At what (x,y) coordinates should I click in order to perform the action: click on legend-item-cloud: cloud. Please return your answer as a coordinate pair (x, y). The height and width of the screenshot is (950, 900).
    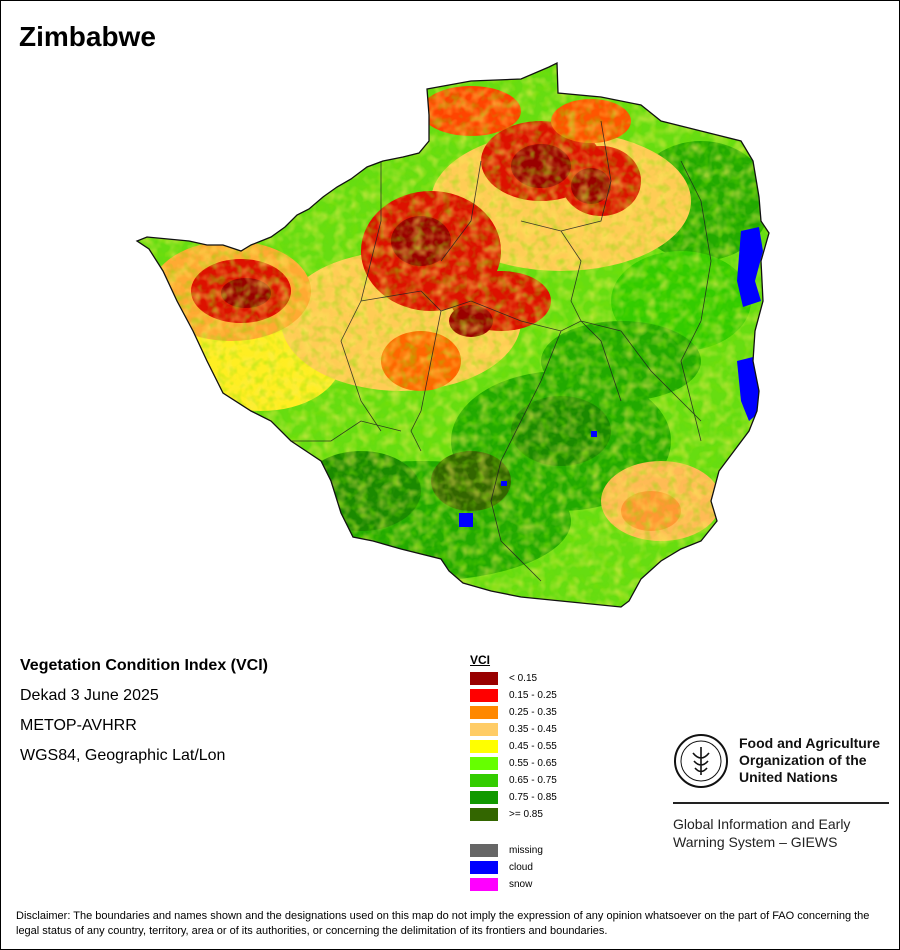
    Looking at the image, I should click on (501, 867).